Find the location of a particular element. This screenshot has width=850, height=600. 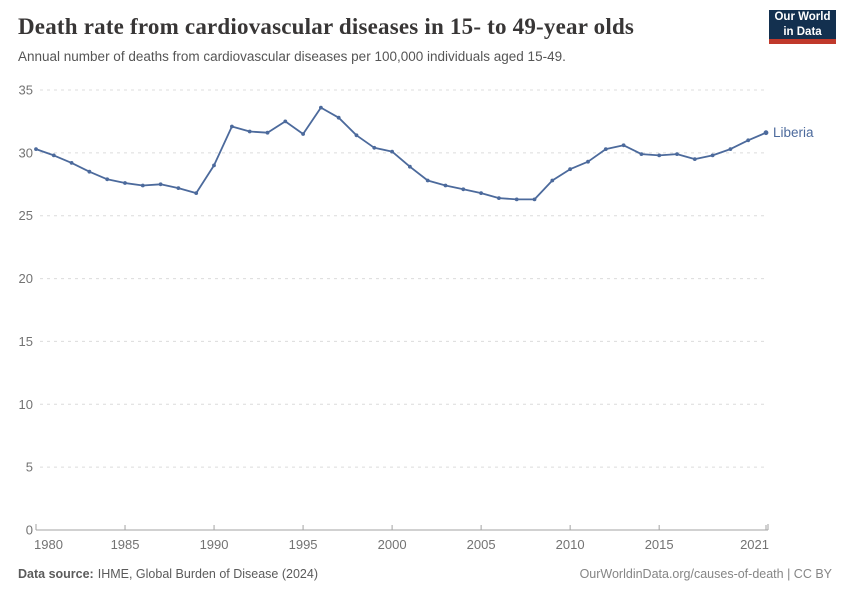

data-point-1995 is located at coordinates (303, 134).